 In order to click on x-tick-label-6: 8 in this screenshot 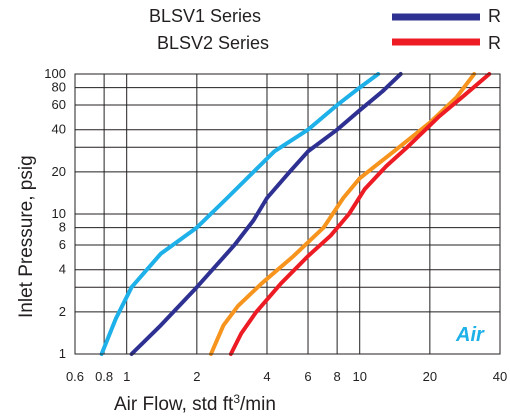, I will do `click(337, 376)`.